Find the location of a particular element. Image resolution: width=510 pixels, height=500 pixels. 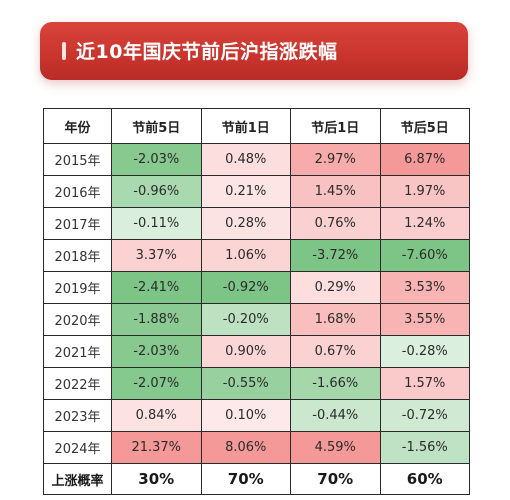

value-cell: 0.21% is located at coordinates (245, 191).